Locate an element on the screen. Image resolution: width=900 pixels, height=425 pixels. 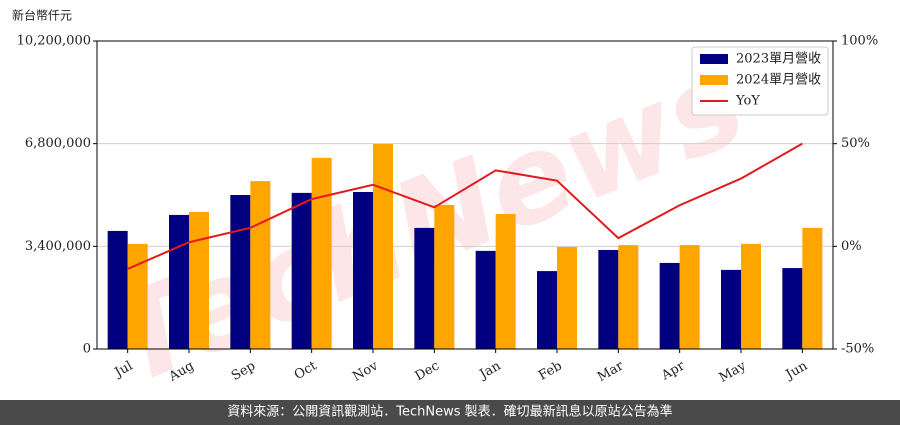
y-tick-label: 10,200,000 is located at coordinates (54, 41).